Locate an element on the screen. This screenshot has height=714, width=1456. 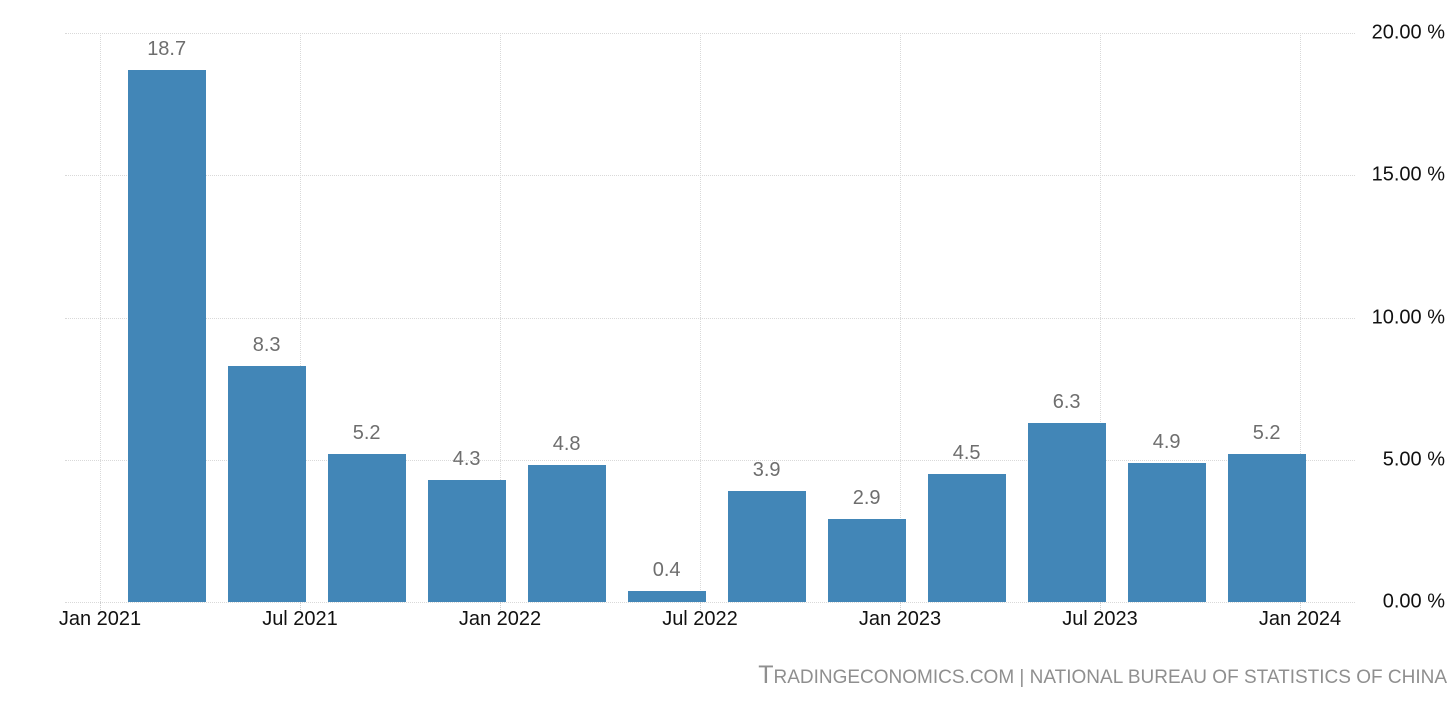
bar-value-label: 4.3 is located at coordinates (466, 458).